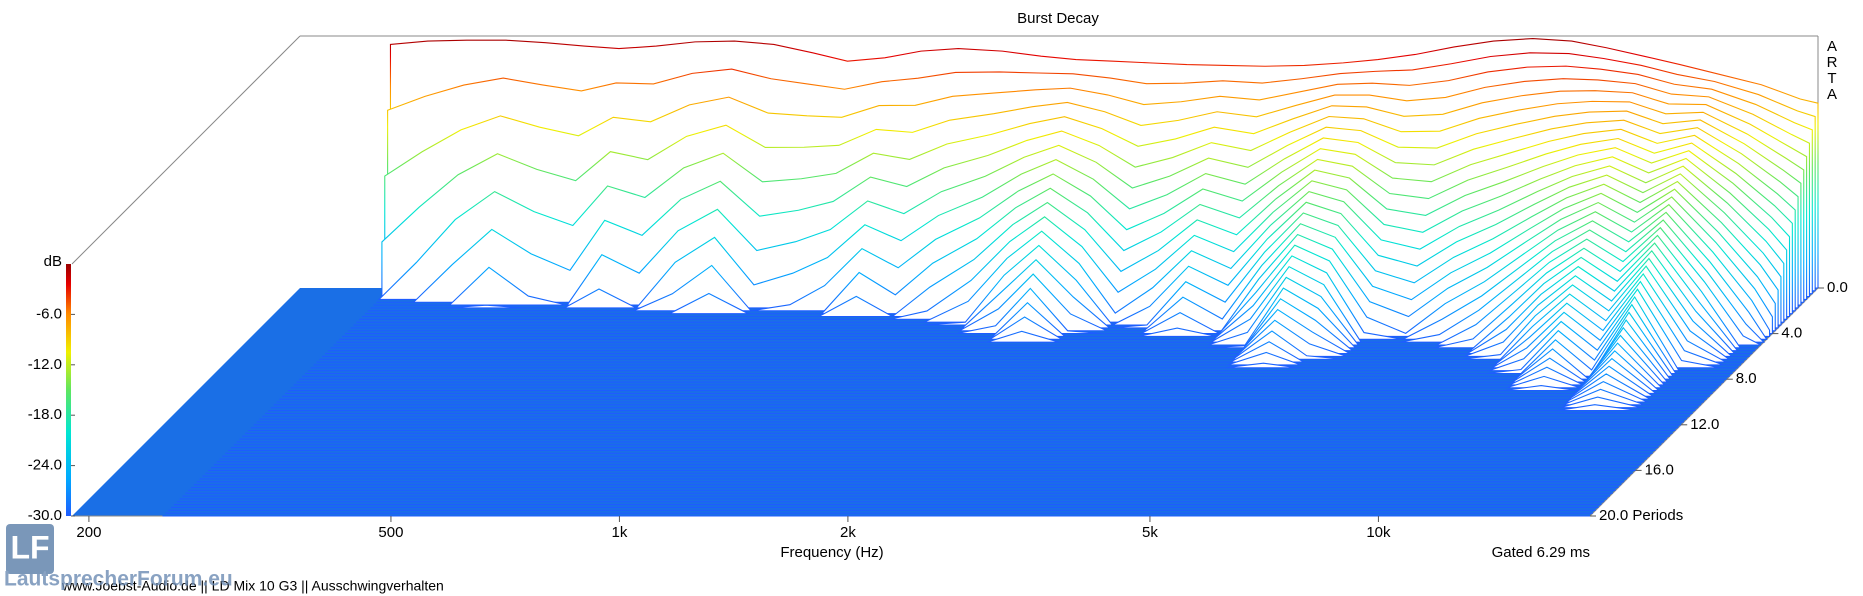  What do you see at coordinates (68, 390) in the screenshot?
I see `colorbar` at bounding box center [68, 390].